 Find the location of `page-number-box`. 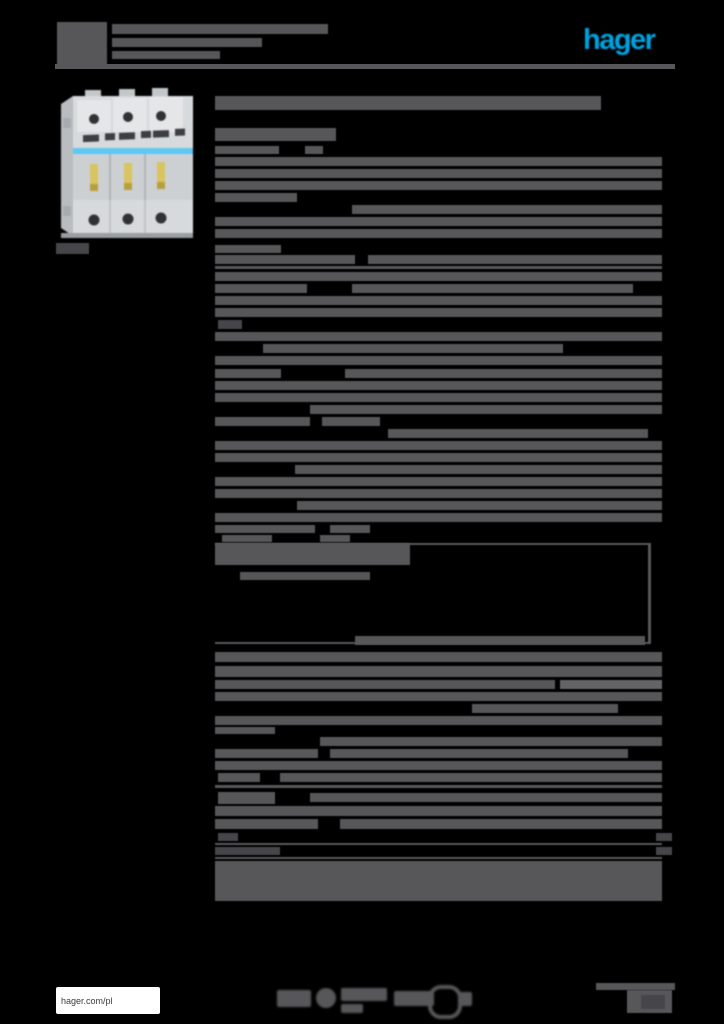

page-number-box is located at coordinates (649, 1001).